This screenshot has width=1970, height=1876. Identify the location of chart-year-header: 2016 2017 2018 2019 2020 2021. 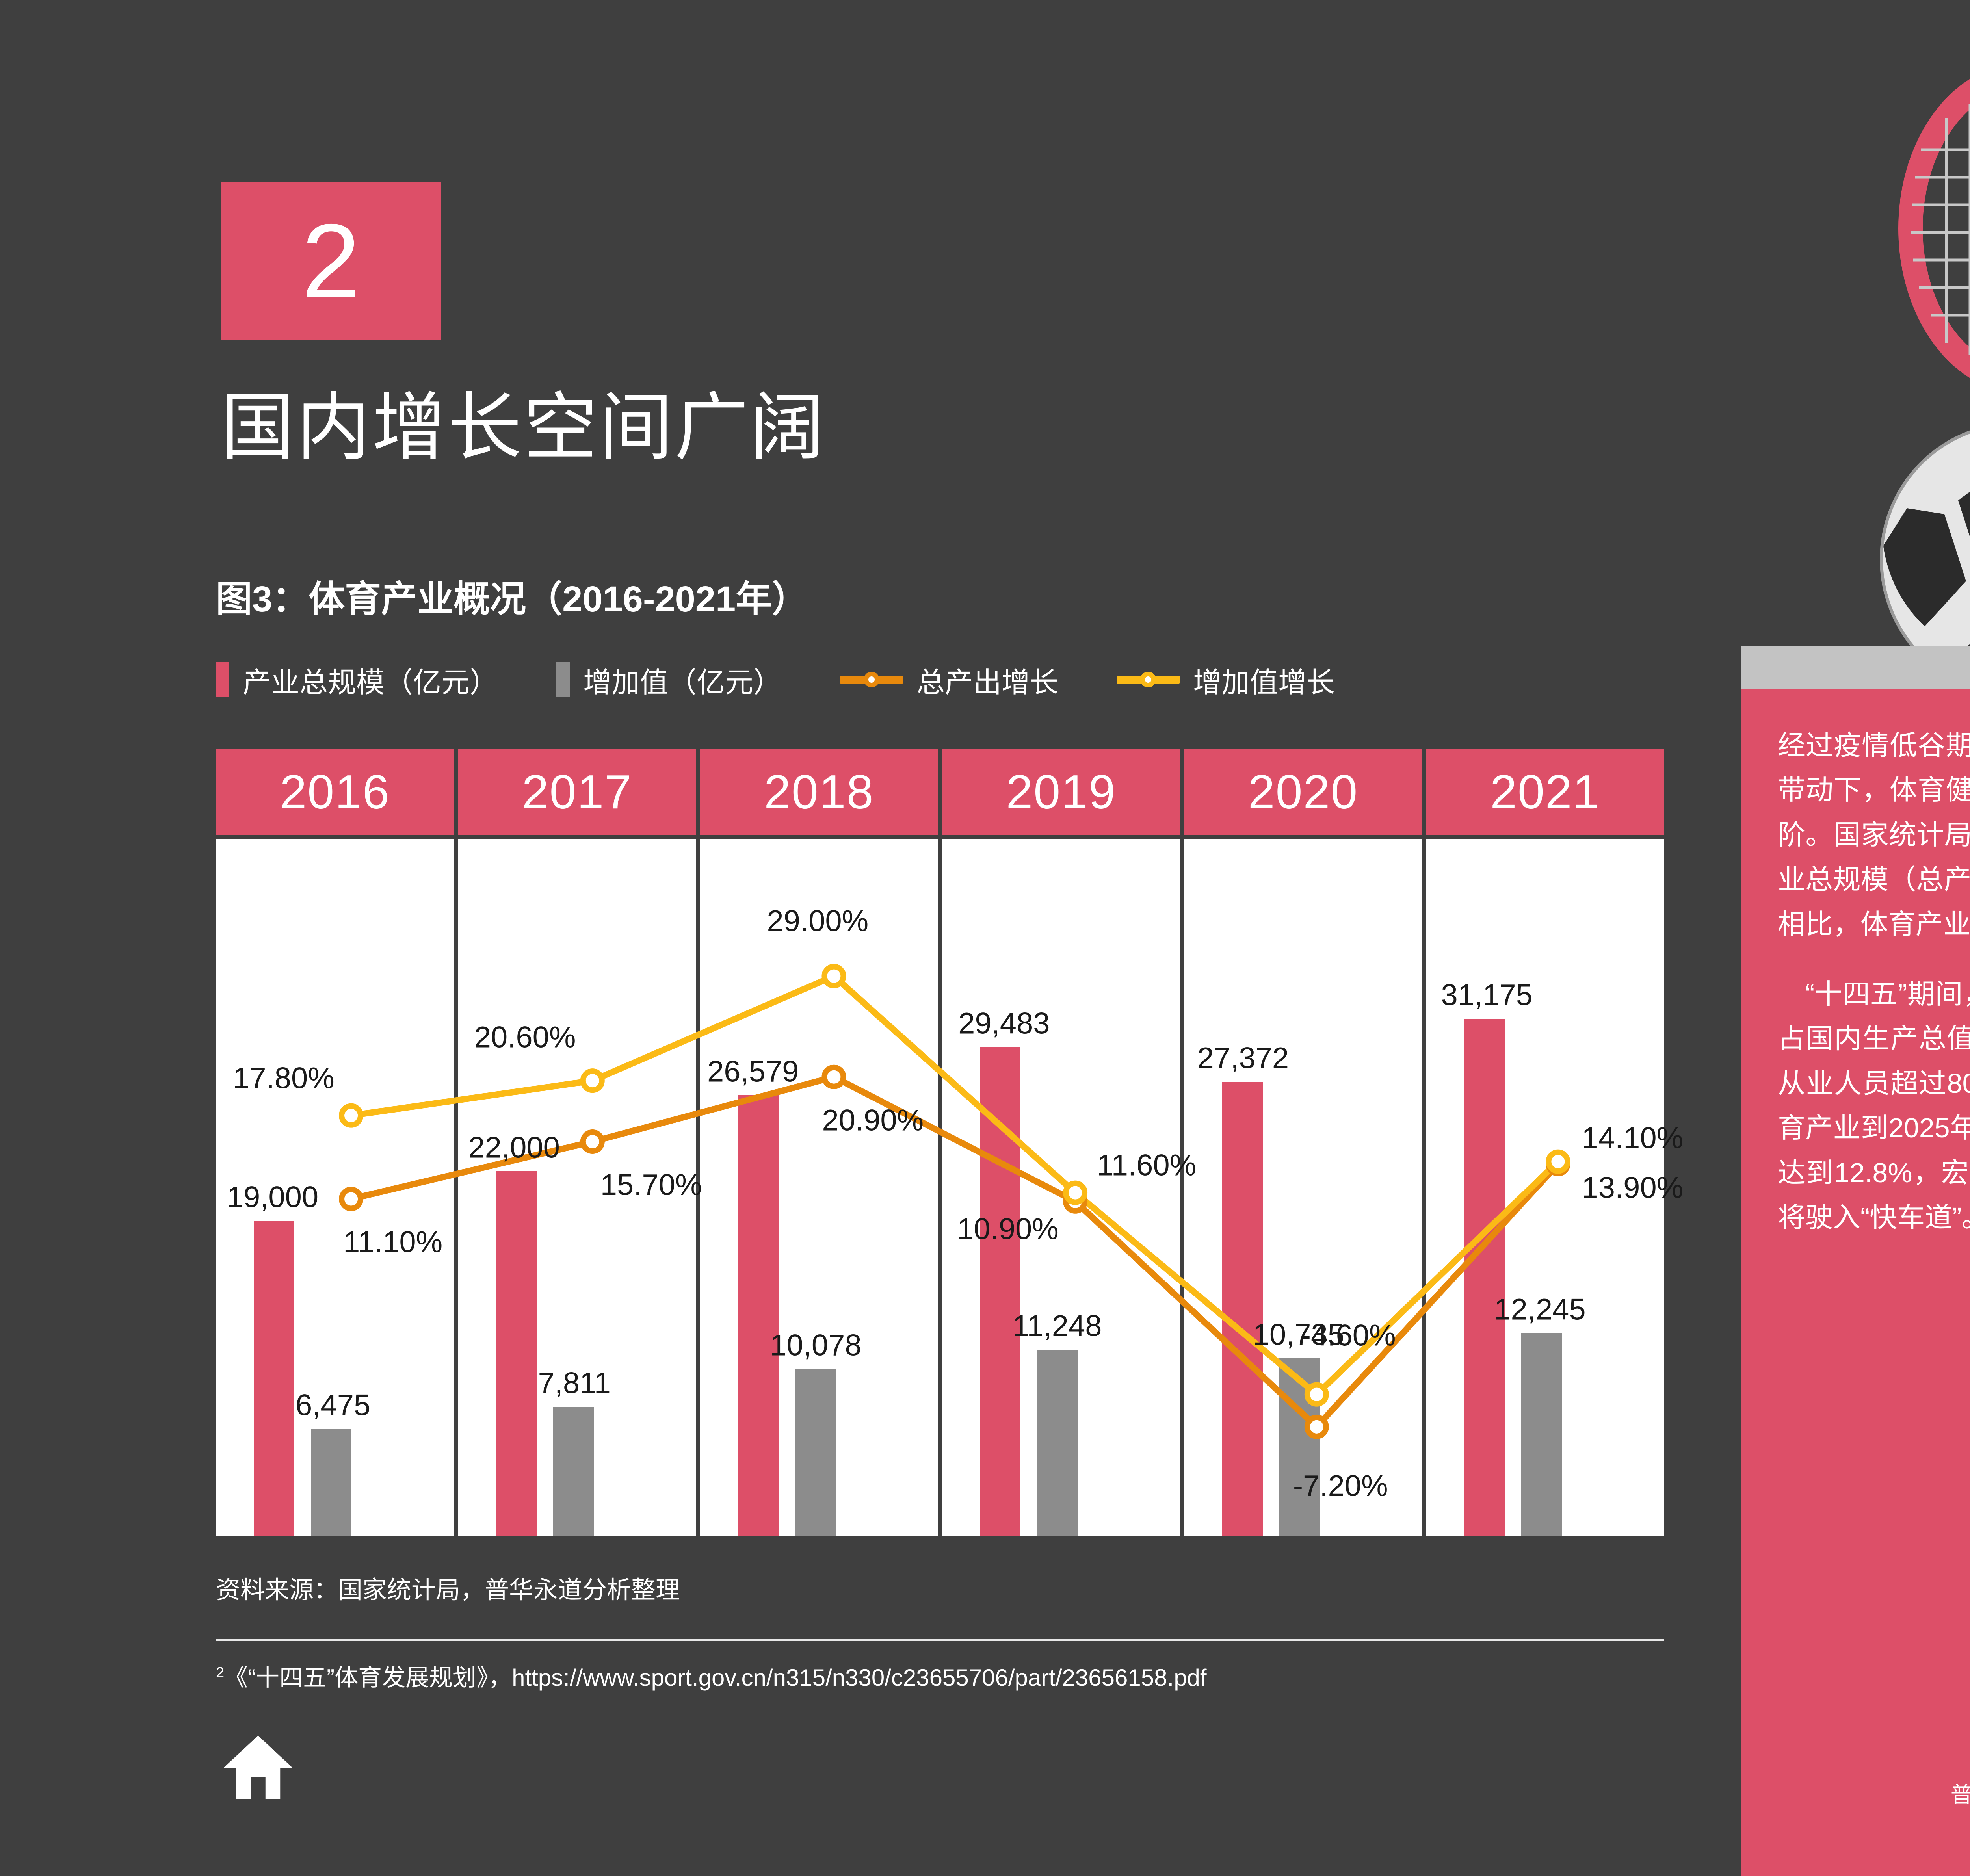
(940, 792).